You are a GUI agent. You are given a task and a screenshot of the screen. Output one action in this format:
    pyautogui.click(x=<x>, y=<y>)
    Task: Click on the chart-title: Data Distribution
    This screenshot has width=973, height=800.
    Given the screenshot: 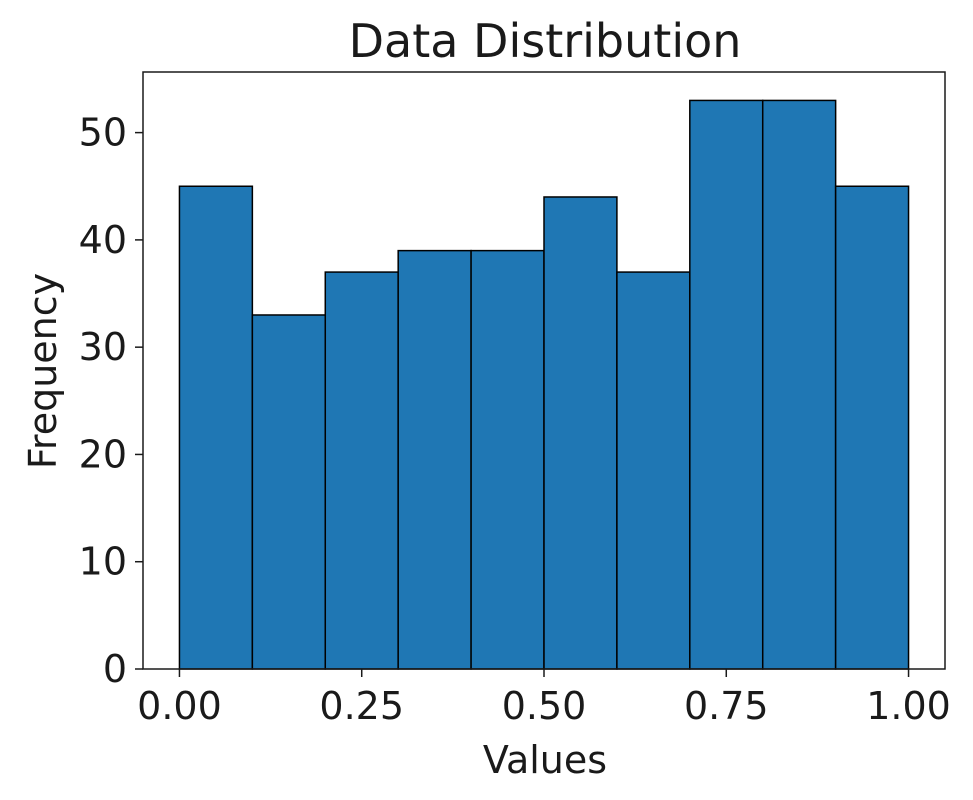 What is the action you would take?
    pyautogui.click(x=545, y=41)
    